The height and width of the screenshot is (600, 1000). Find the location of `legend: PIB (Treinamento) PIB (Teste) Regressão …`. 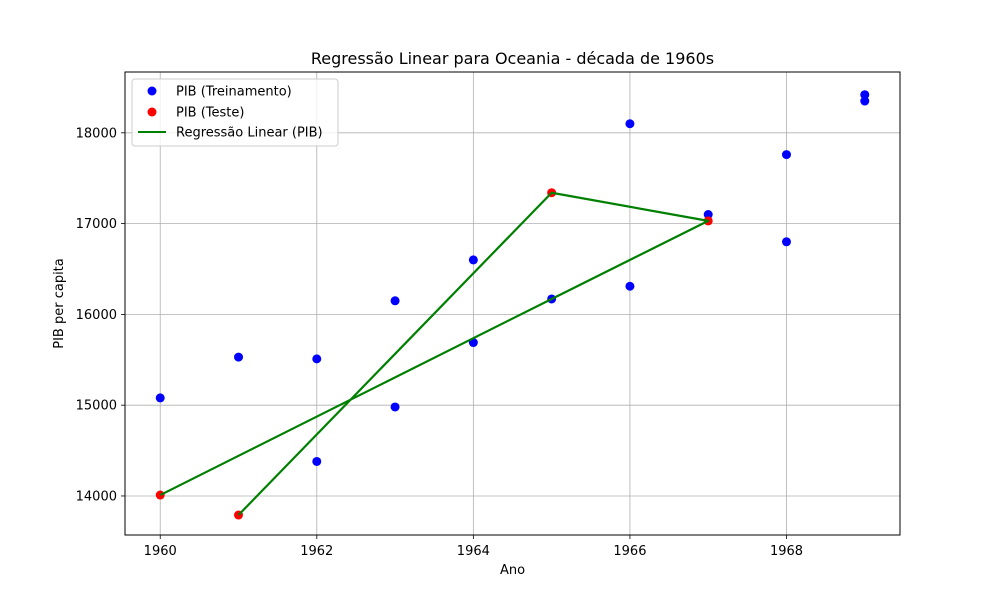

legend: PIB (Treinamento) PIB (Teste) Regressão … is located at coordinates (235, 112).